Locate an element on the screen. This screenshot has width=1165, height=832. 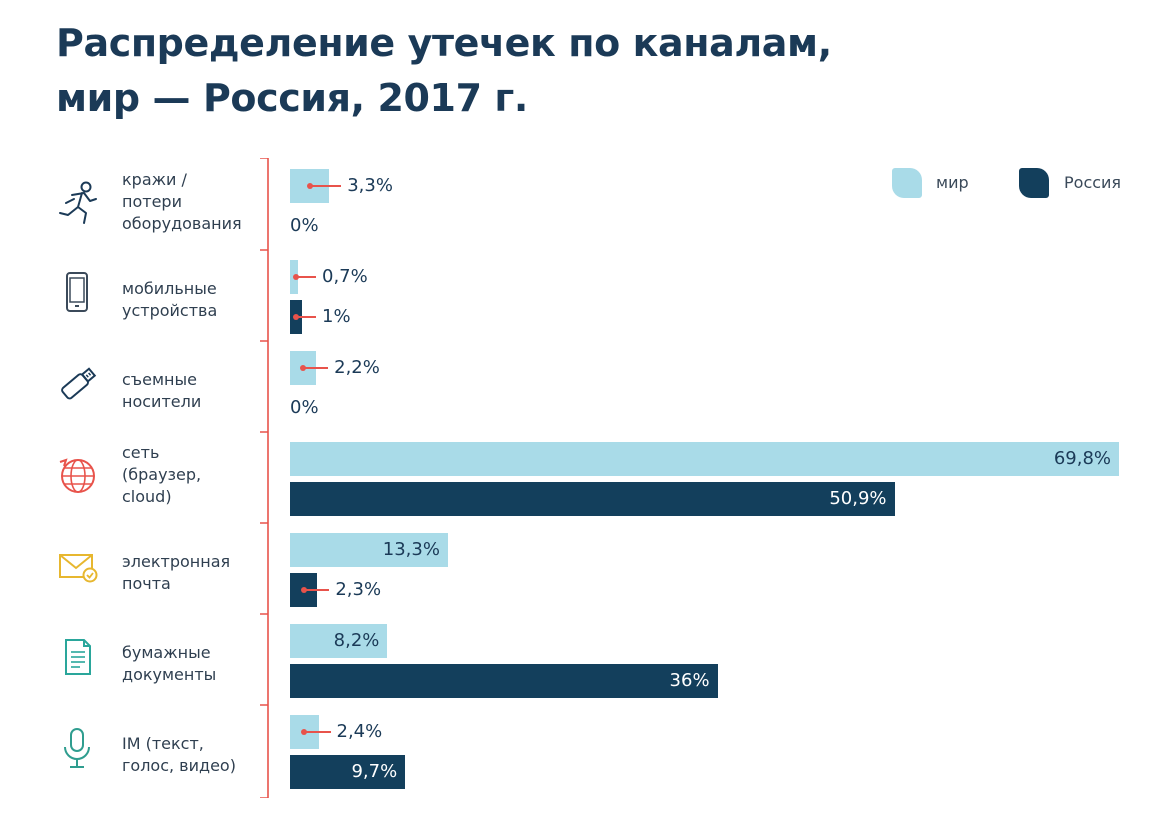
data-label-world: 2,4% is located at coordinates (359, 731).